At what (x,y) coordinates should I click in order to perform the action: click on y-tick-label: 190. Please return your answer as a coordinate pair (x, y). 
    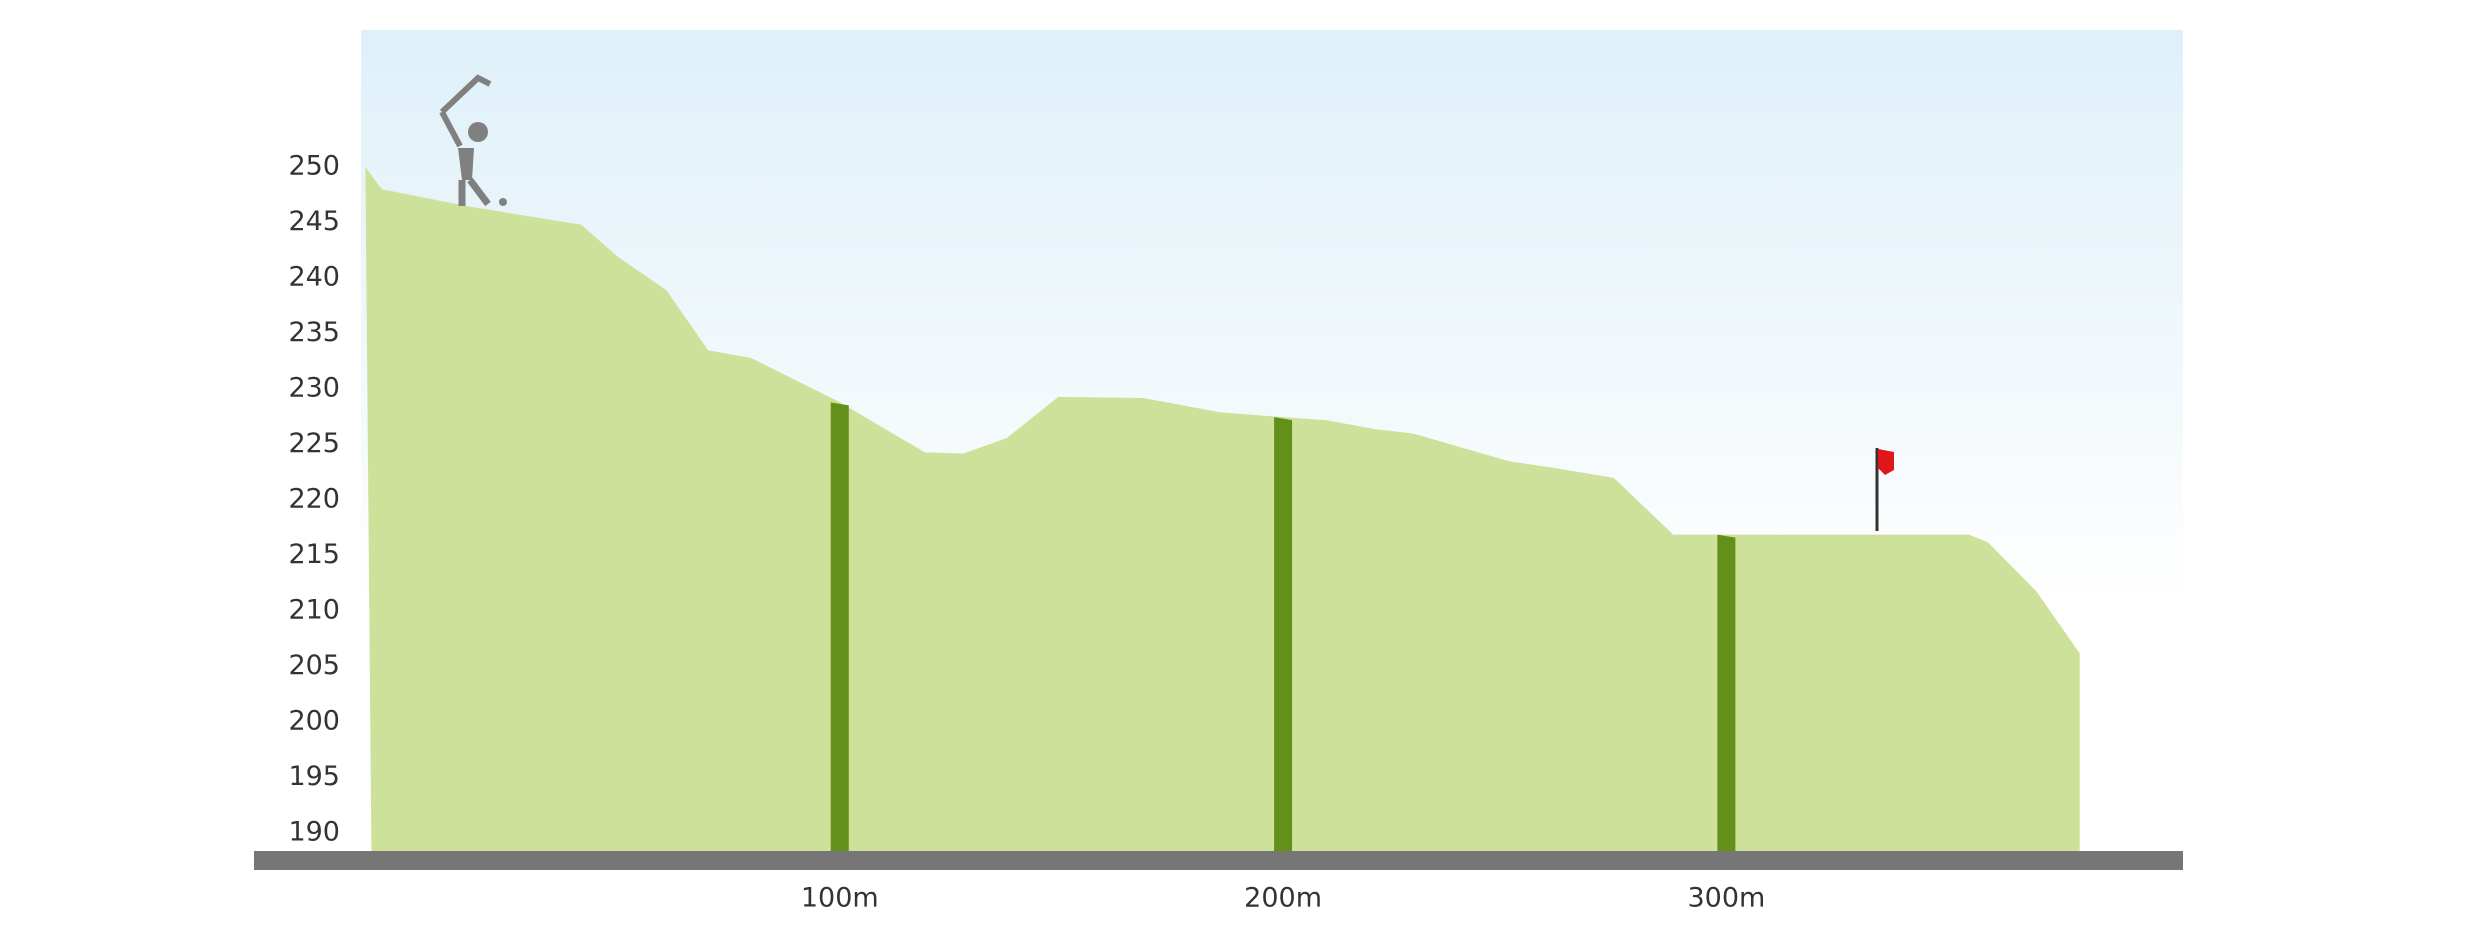
    Looking at the image, I should click on (314, 832).